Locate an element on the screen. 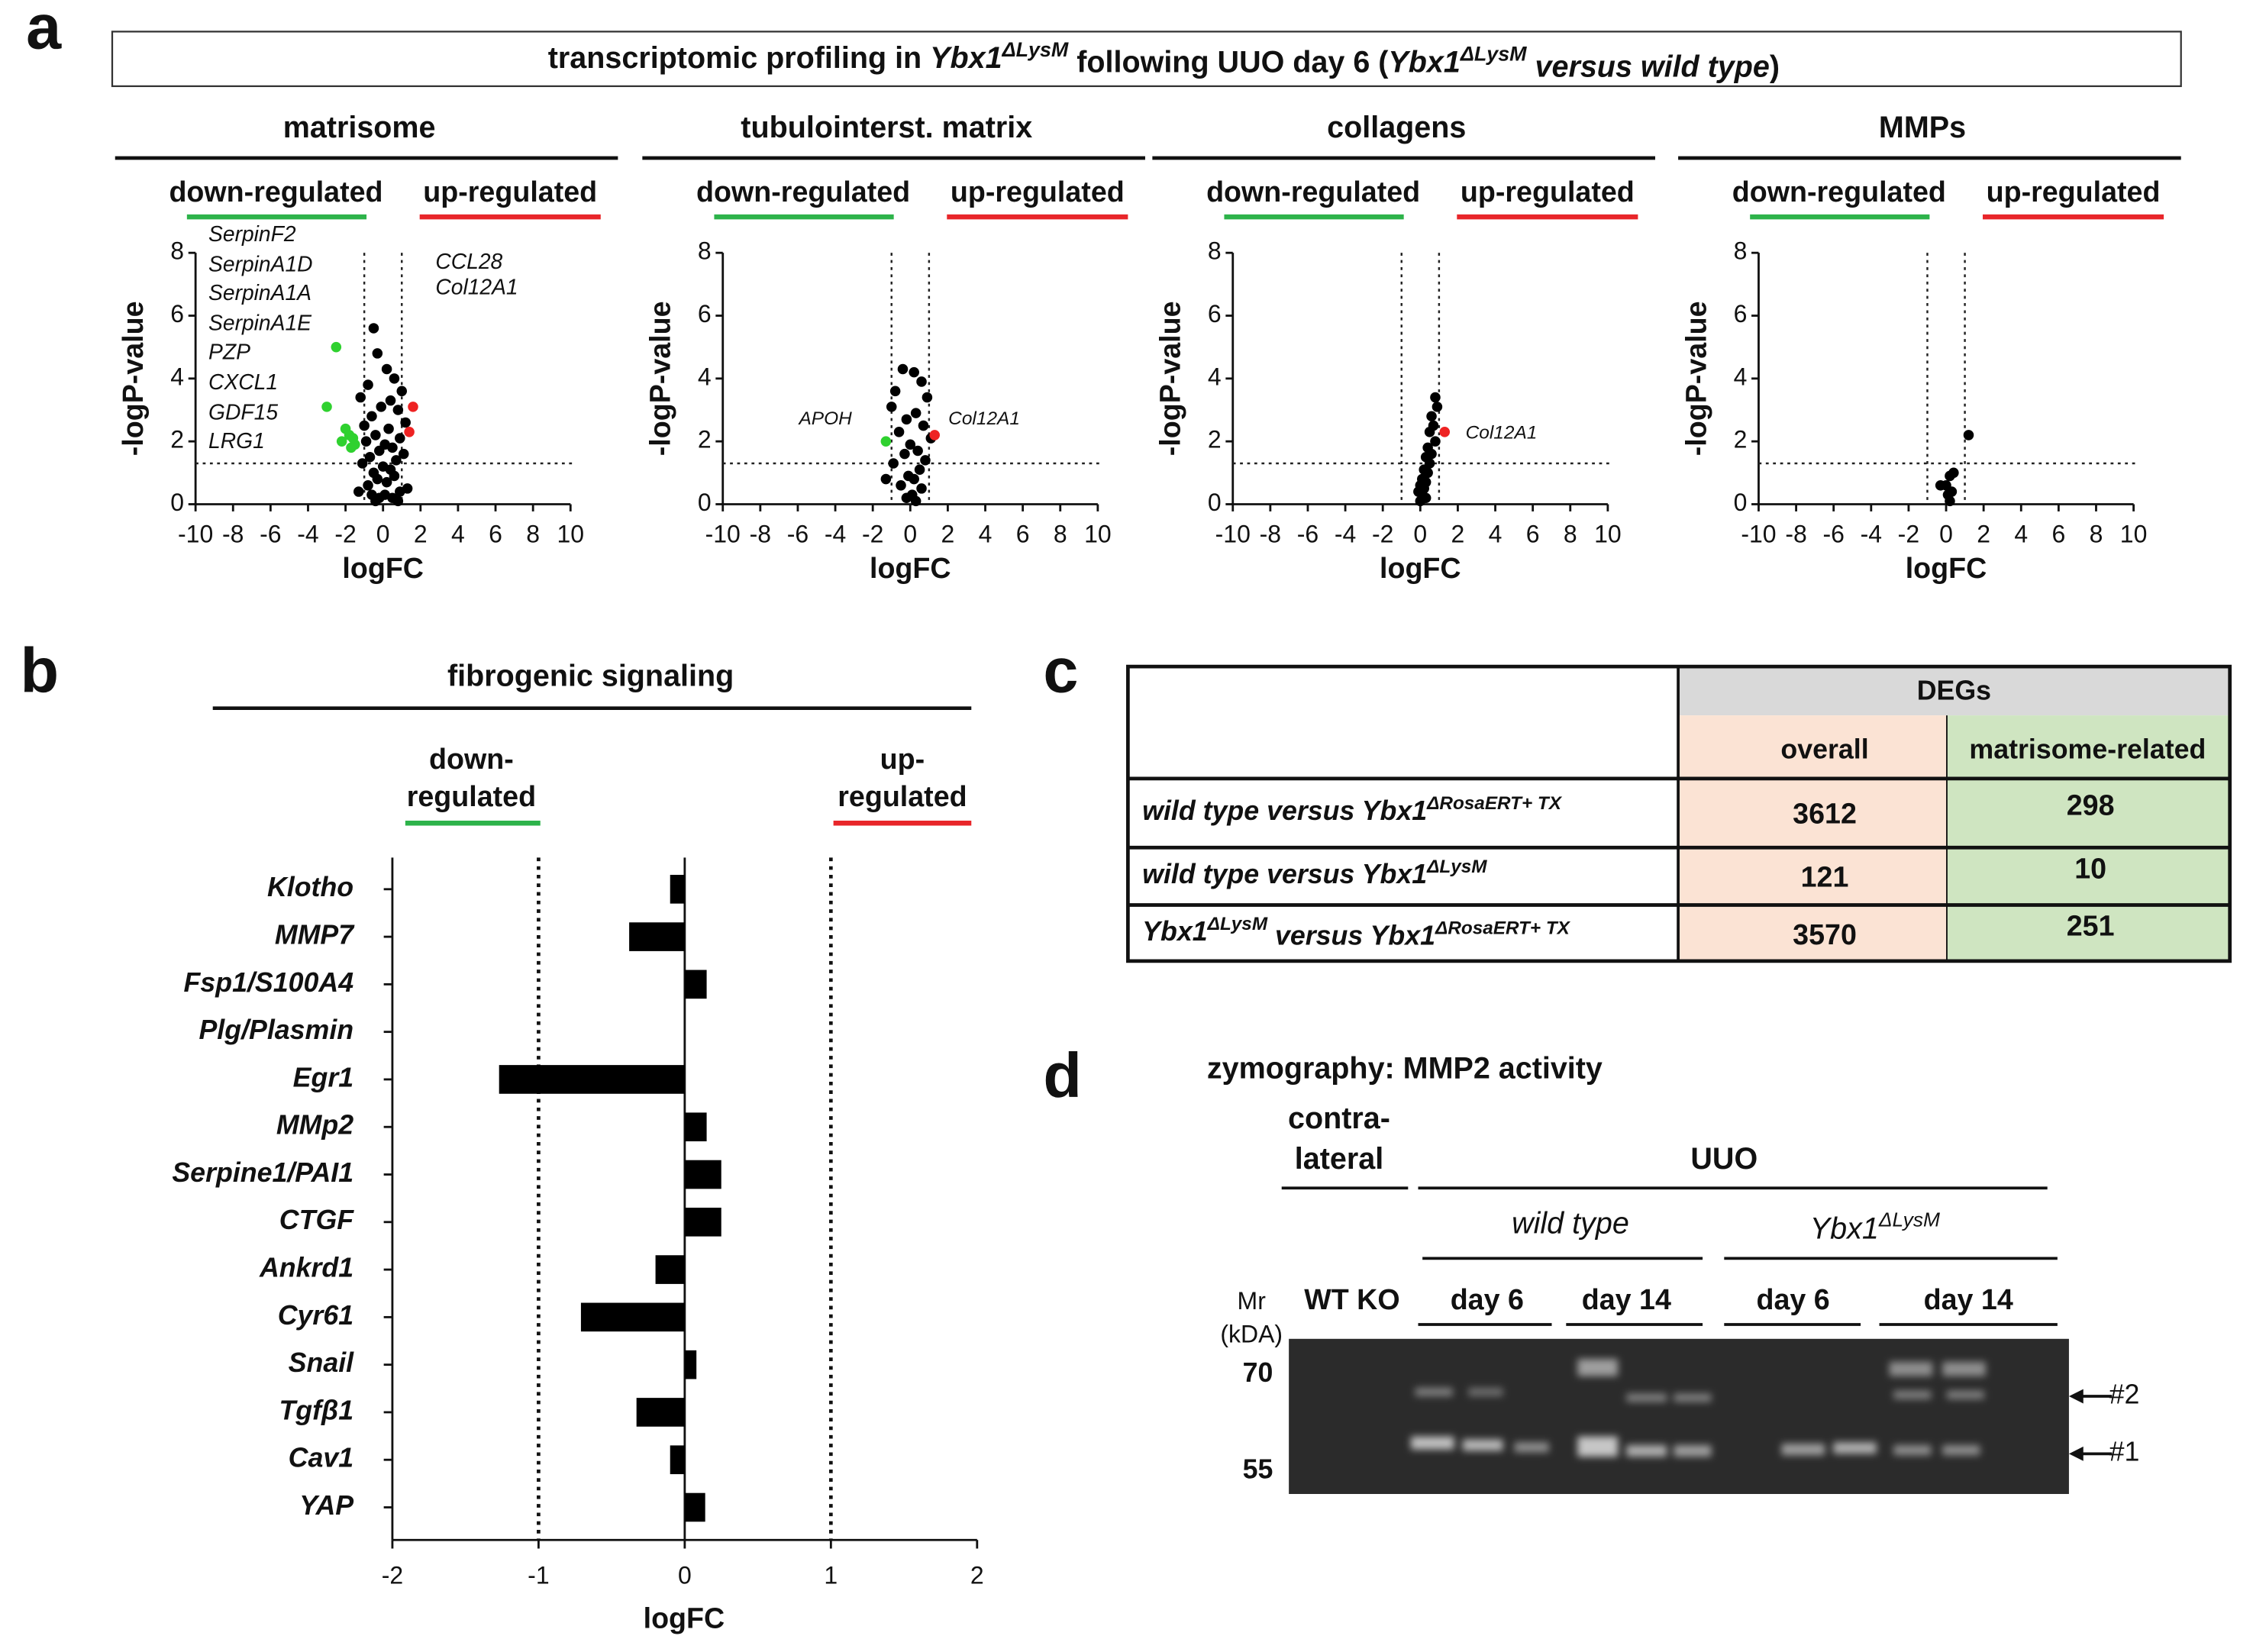 The width and height of the screenshot is (2253, 1652). text-part: versus Ybx1 is located at coordinates (1351, 936).